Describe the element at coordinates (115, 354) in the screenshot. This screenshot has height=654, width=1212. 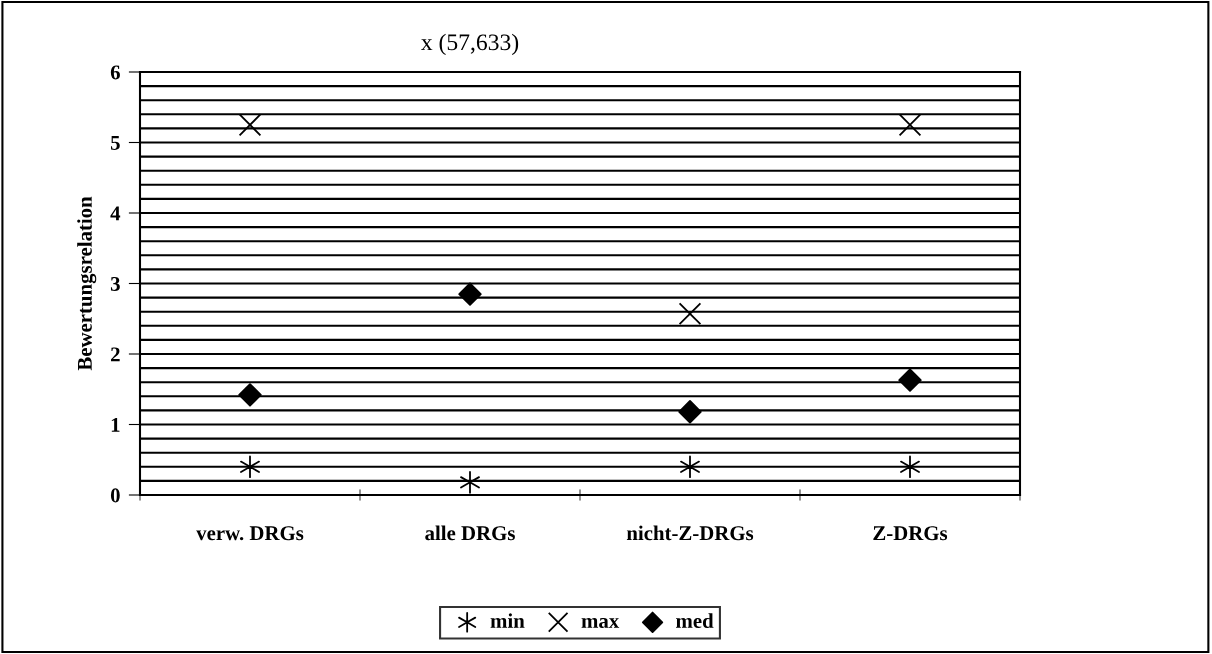
I see `y-tick-label: 2` at that location.